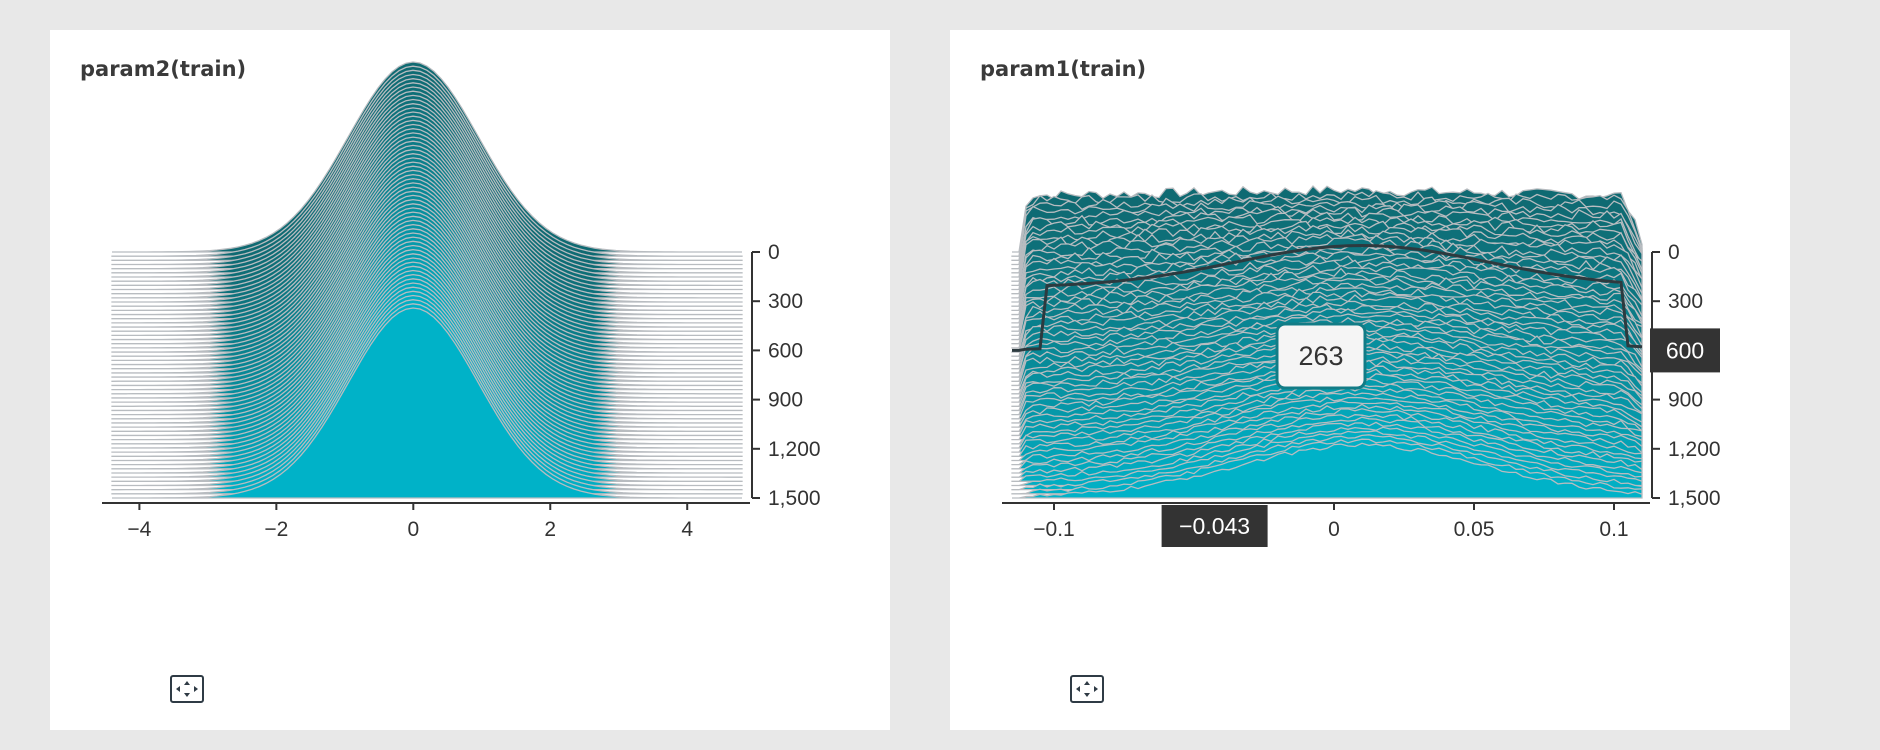  I want to click on x-value-marker-label: −0.043, so click(1214, 526).